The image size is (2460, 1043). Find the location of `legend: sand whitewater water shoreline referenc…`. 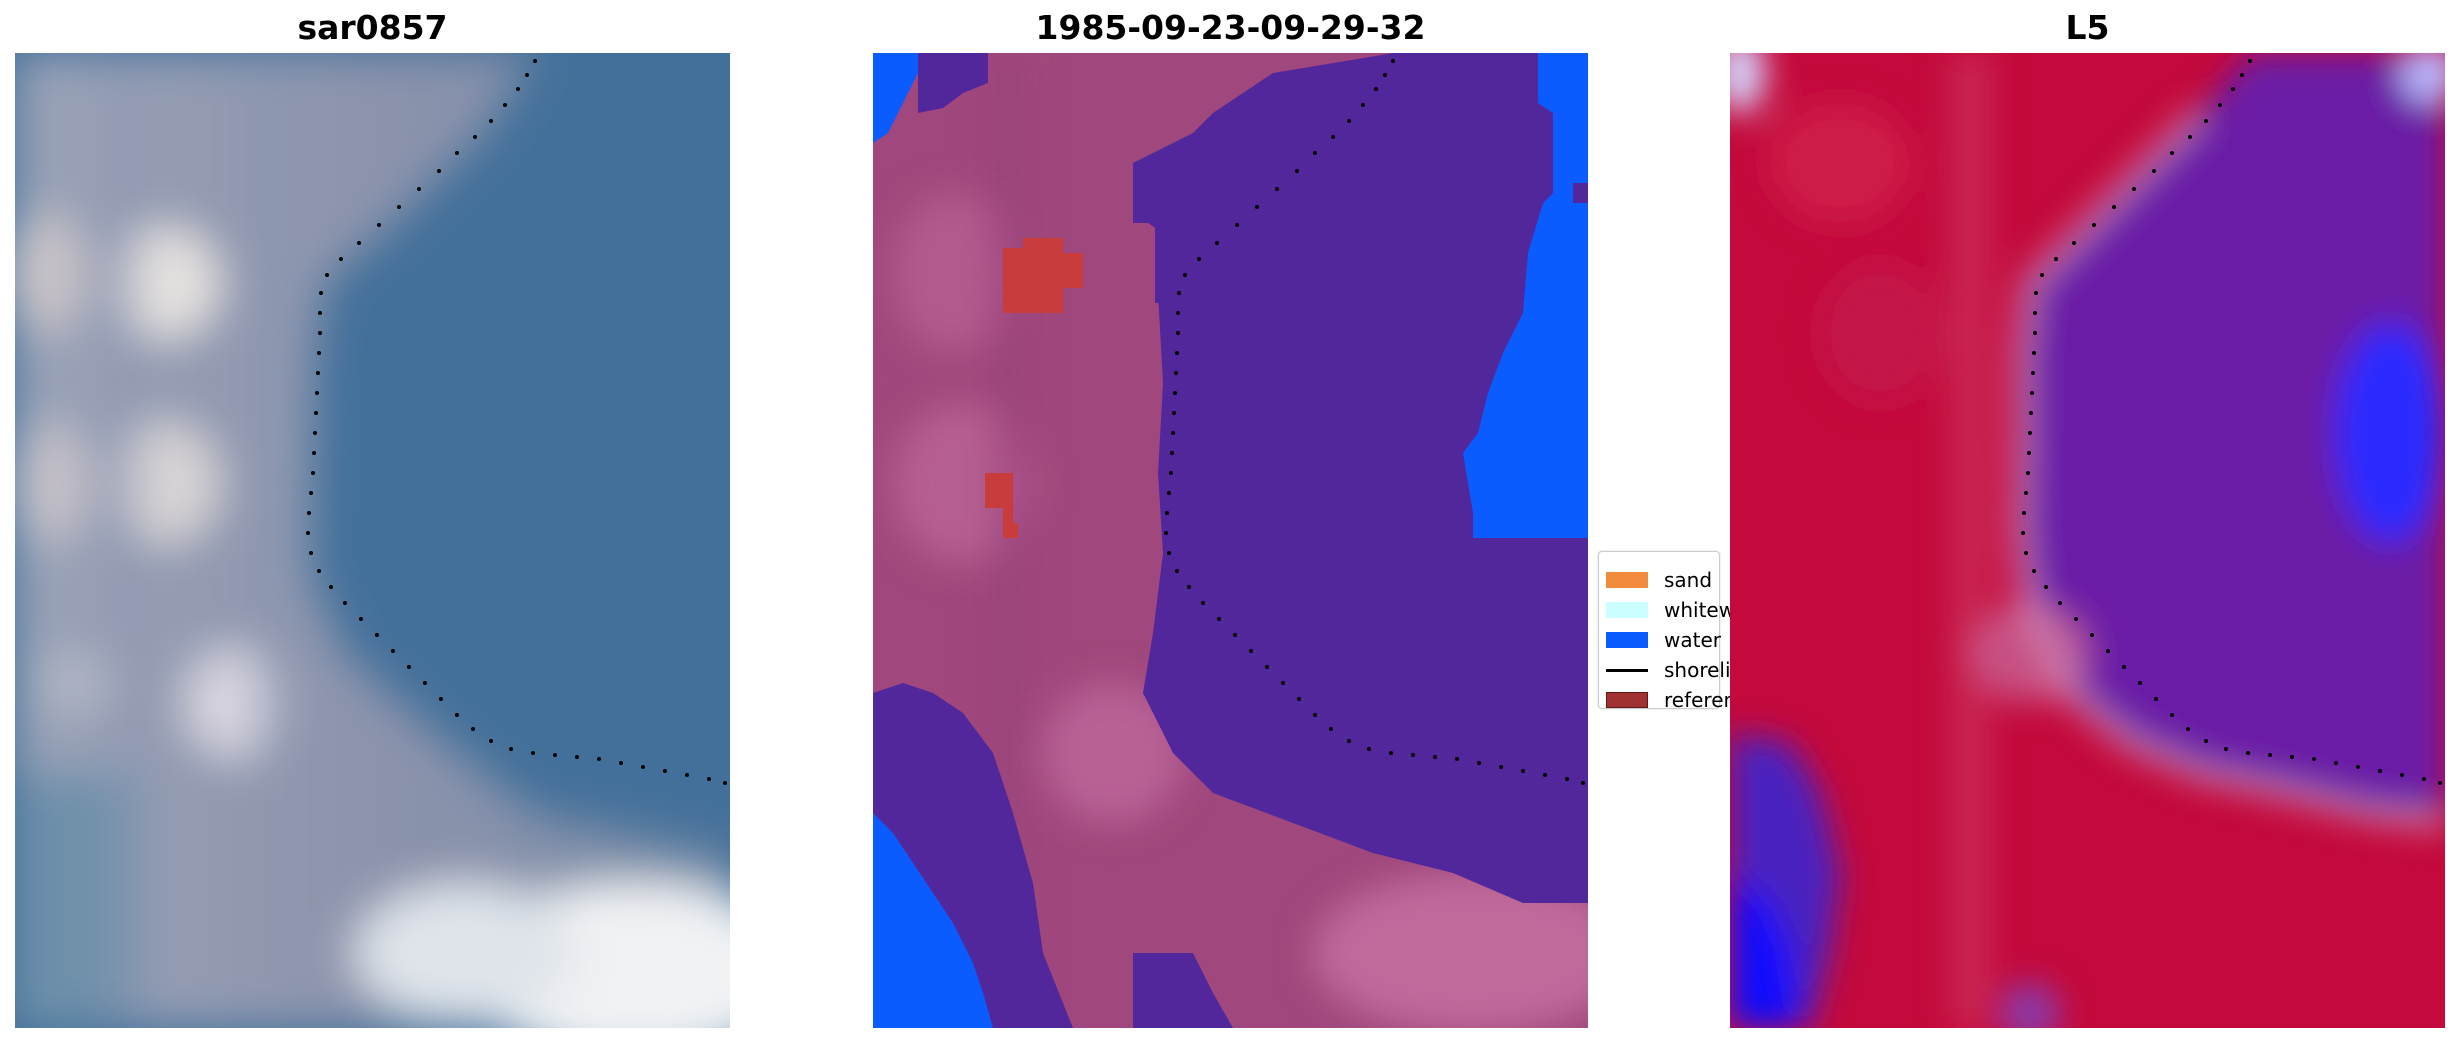

legend: sand whitewater water shoreline referenc… is located at coordinates (1687, 631).